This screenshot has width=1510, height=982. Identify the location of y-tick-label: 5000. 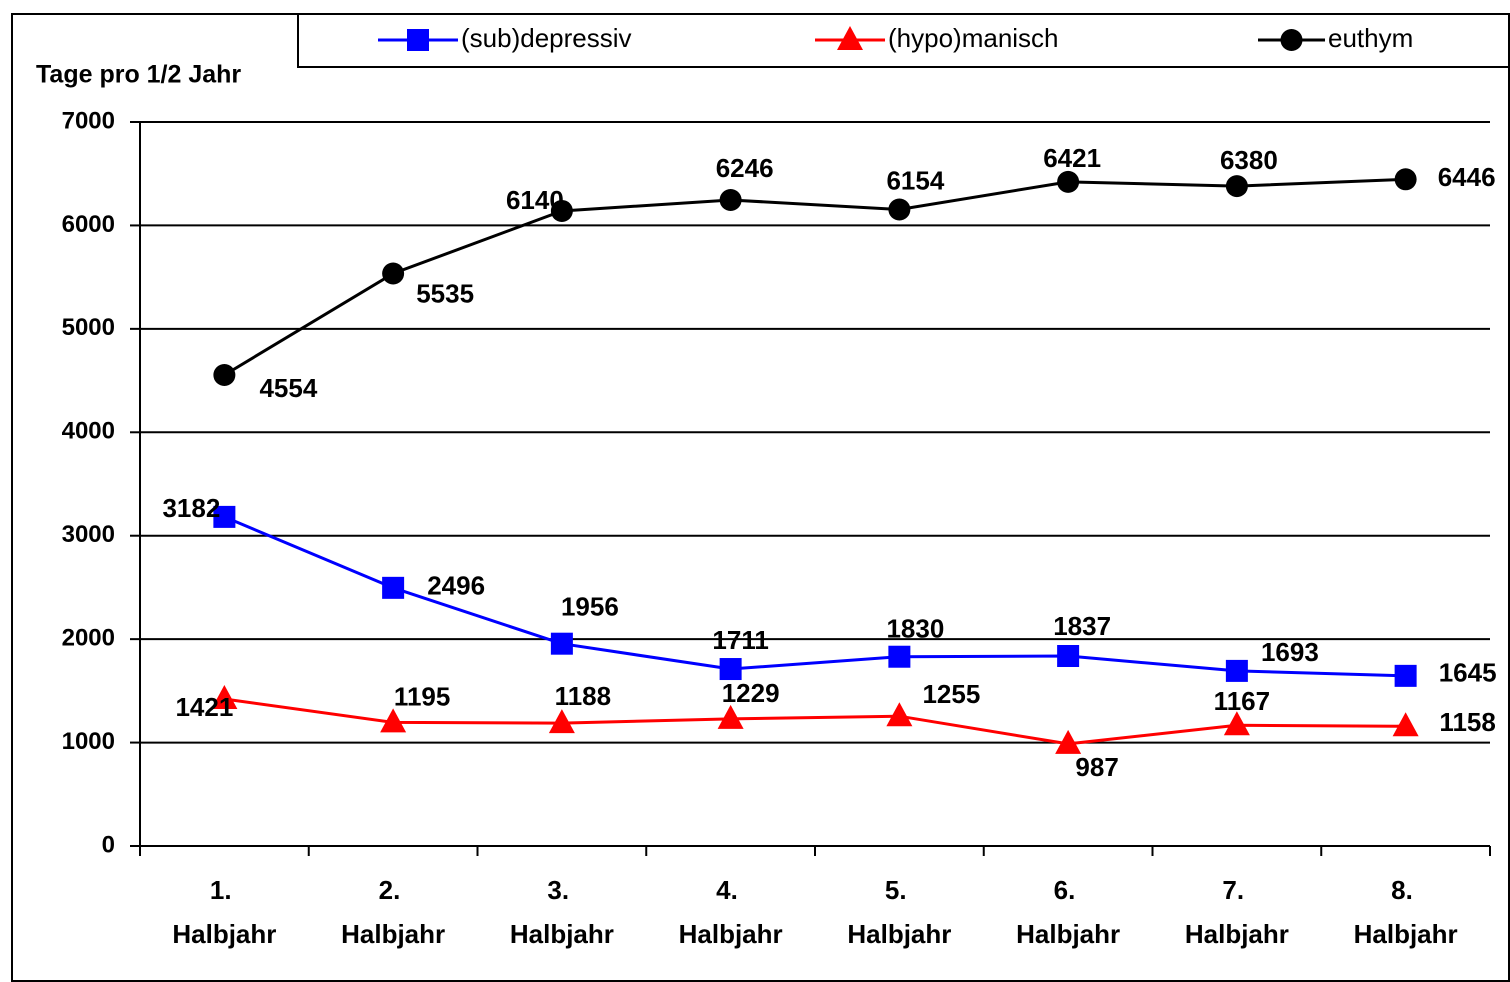
(88, 327).